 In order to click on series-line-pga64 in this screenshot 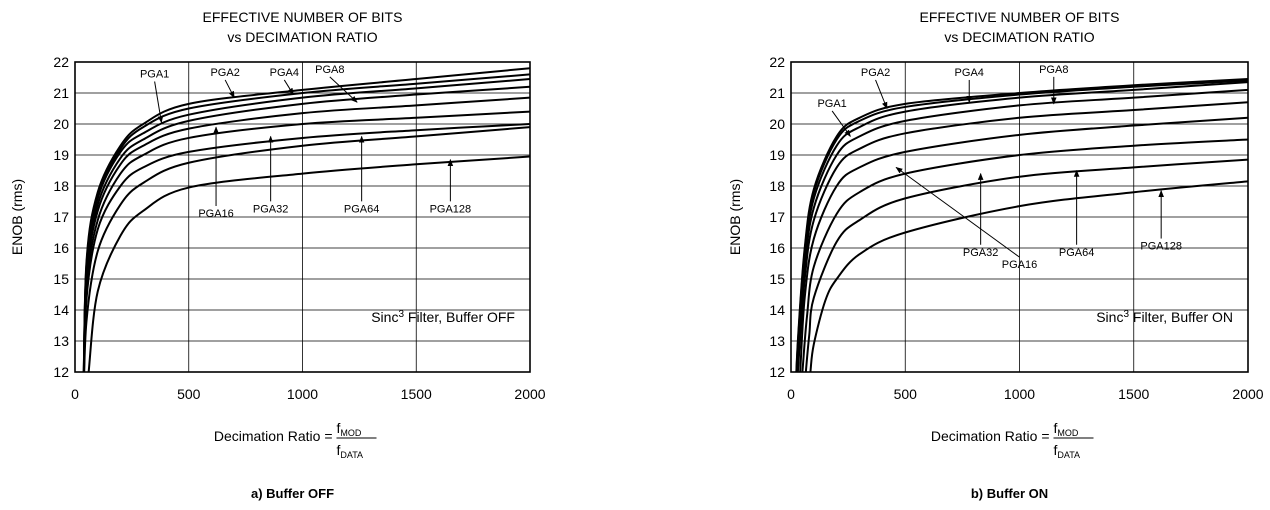, I will do `click(1026, 265)`.